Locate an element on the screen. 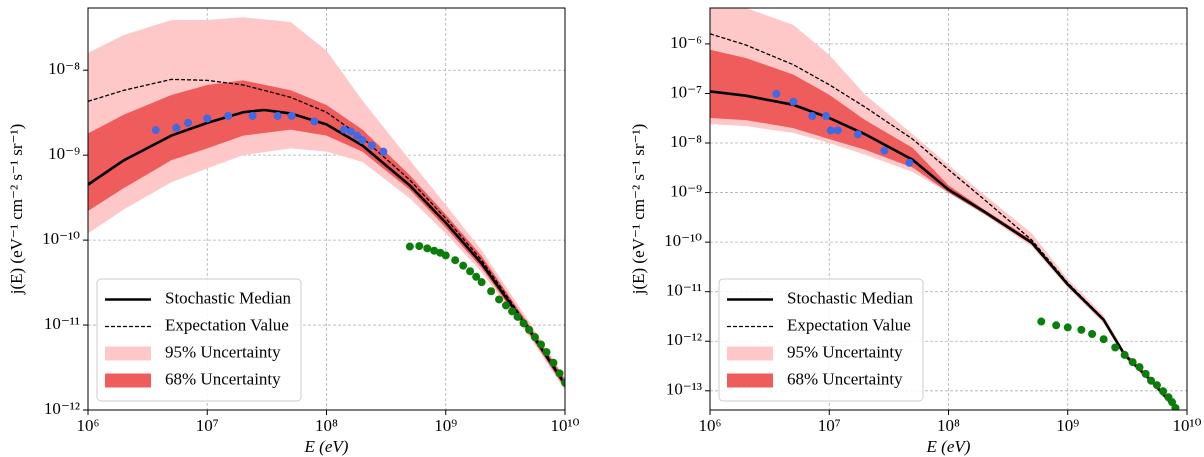  y-tick-label: 10⁻¹³ is located at coordinates (684, 389).